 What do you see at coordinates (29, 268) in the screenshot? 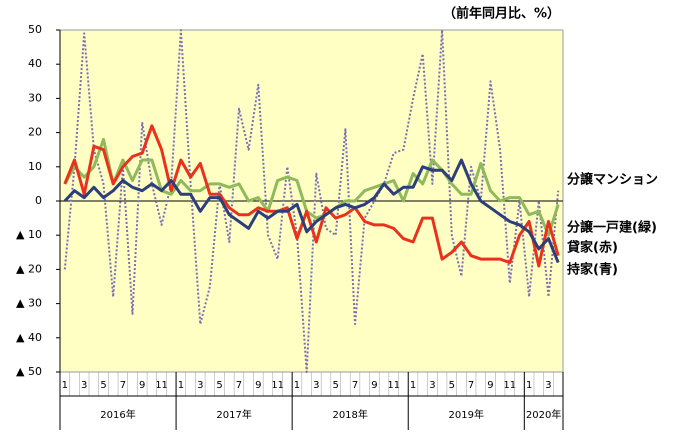
I see `y-tick-label: ▲ 20` at bounding box center [29, 268].